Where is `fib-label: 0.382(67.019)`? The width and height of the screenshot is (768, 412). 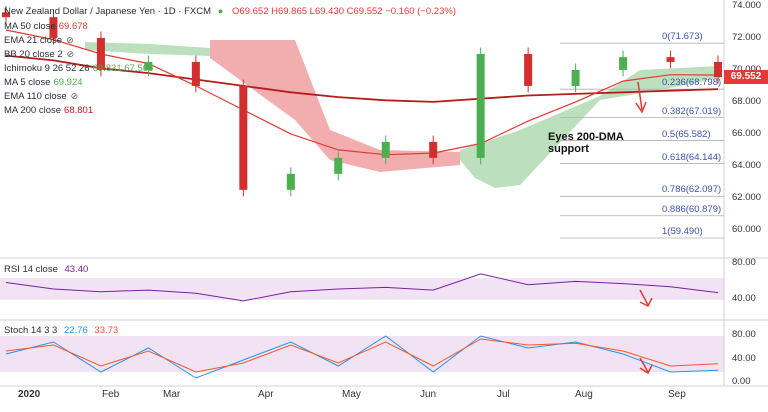 fib-label: 0.382(67.019) is located at coordinates (692, 111).